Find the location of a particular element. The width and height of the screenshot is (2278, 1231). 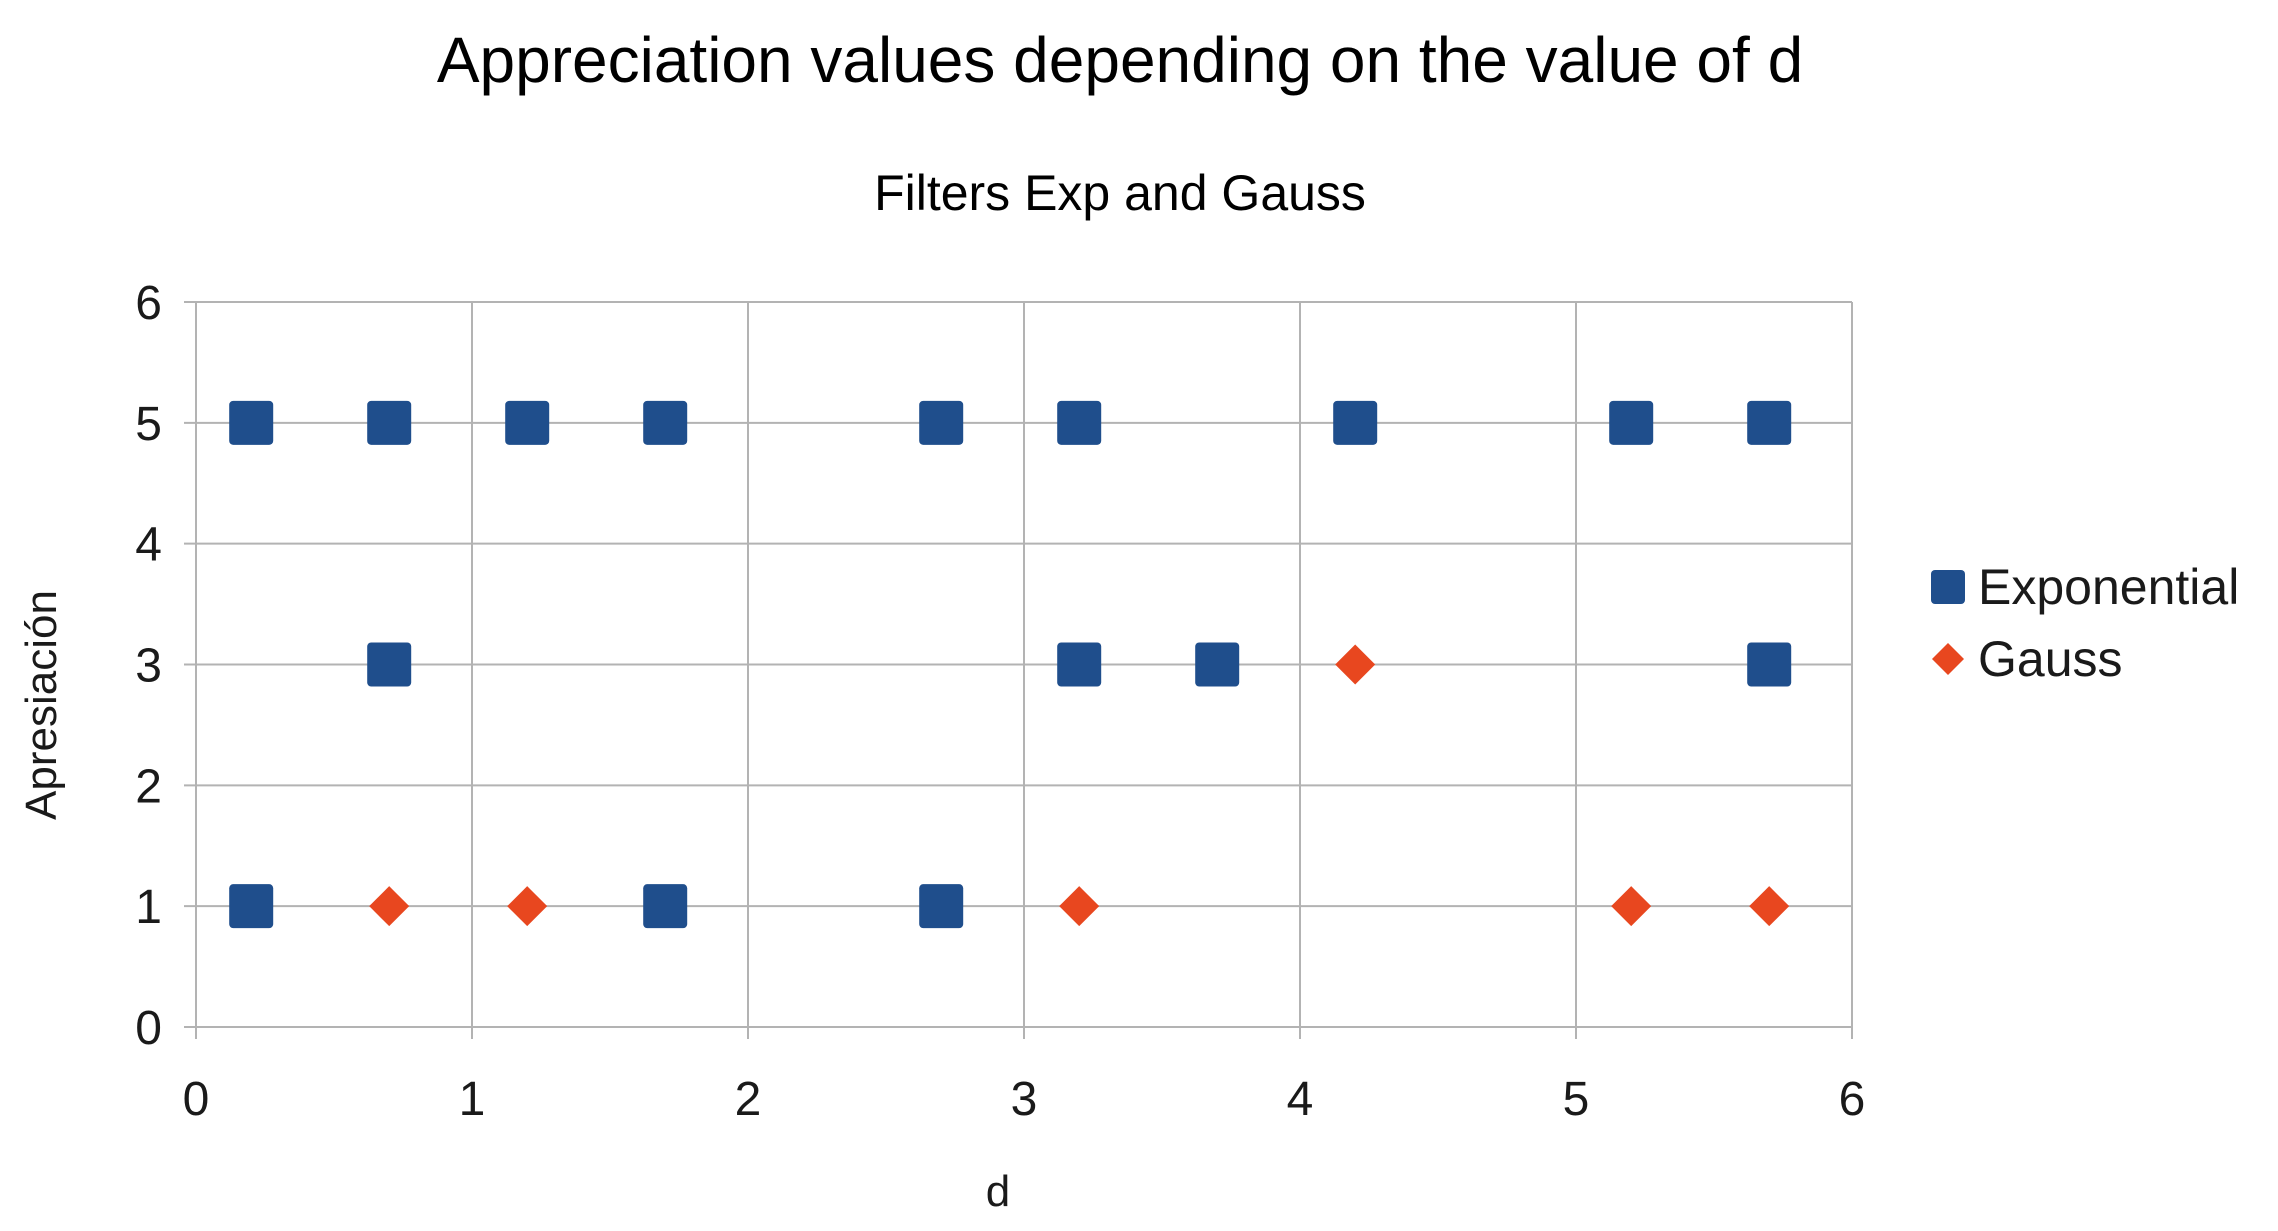

x-tick-label: 5 is located at coordinates (1576, 1099).